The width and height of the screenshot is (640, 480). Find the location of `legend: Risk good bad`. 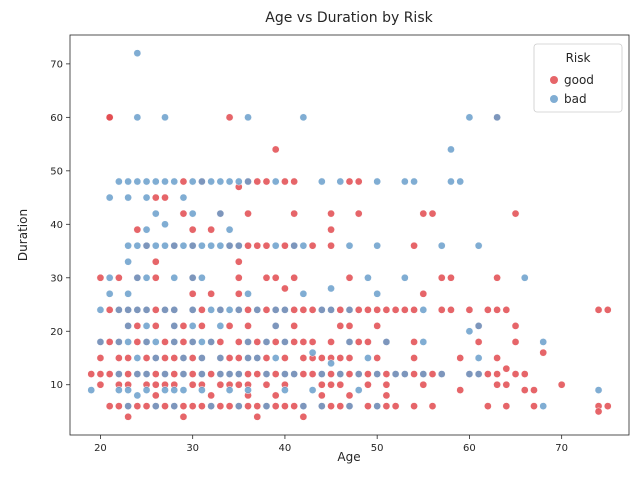

legend: Risk good bad is located at coordinates (578, 78).